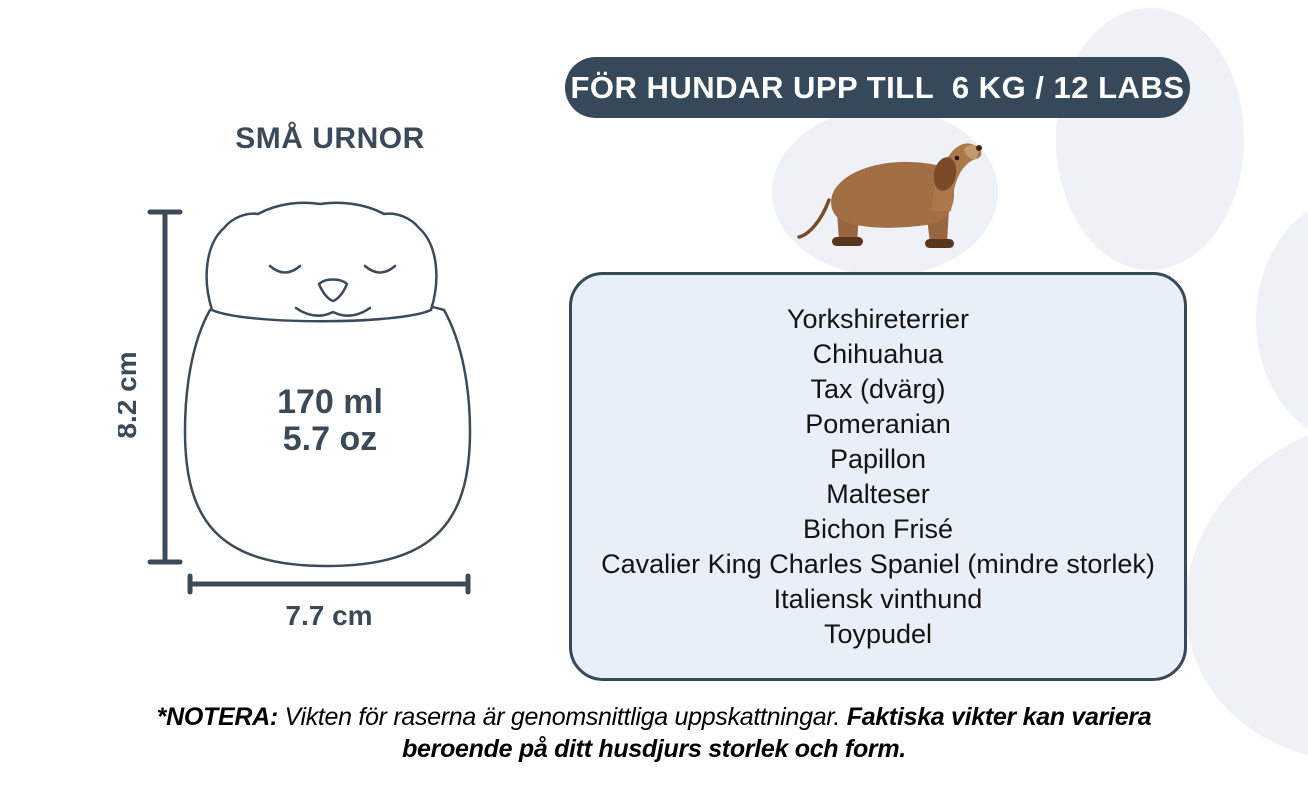 The height and width of the screenshot is (788, 1308). I want to click on height-label: 8.2 cm, so click(130, 394).